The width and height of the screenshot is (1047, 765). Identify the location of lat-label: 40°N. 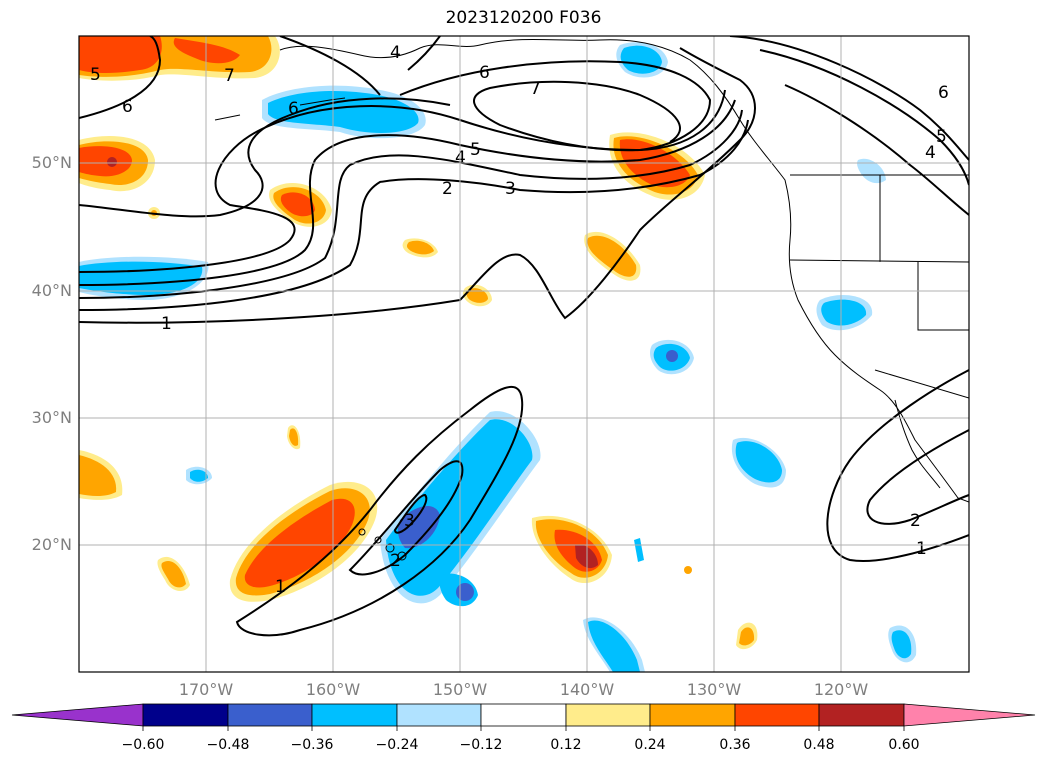
(51, 290).